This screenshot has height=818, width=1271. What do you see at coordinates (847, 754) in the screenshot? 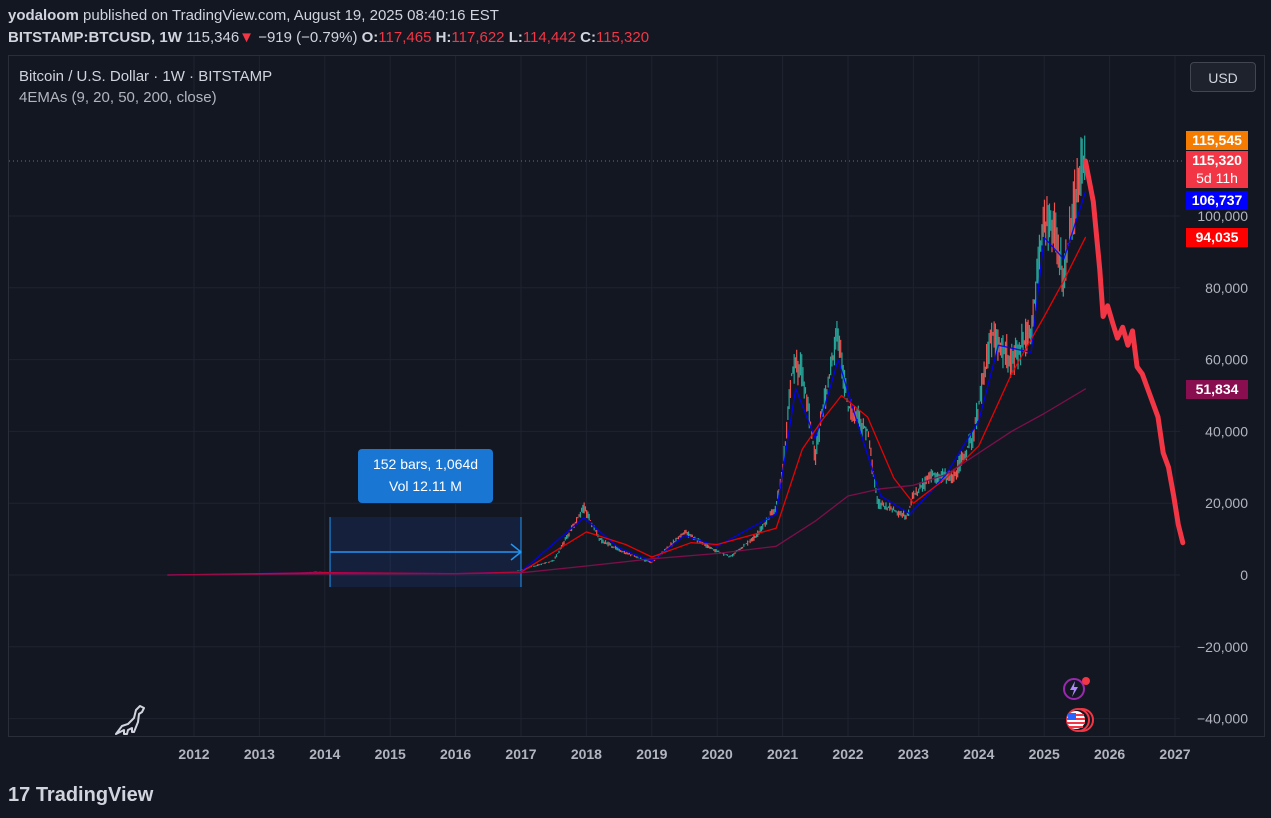
I see `x-tick-label: 2022` at bounding box center [847, 754].